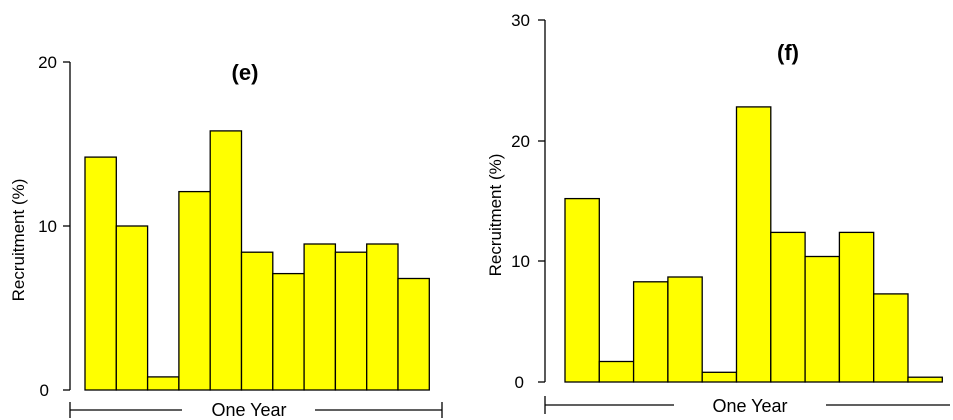 This screenshot has width=953, height=420. I want to click on chart-e-span-label: One Year, so click(248, 410).